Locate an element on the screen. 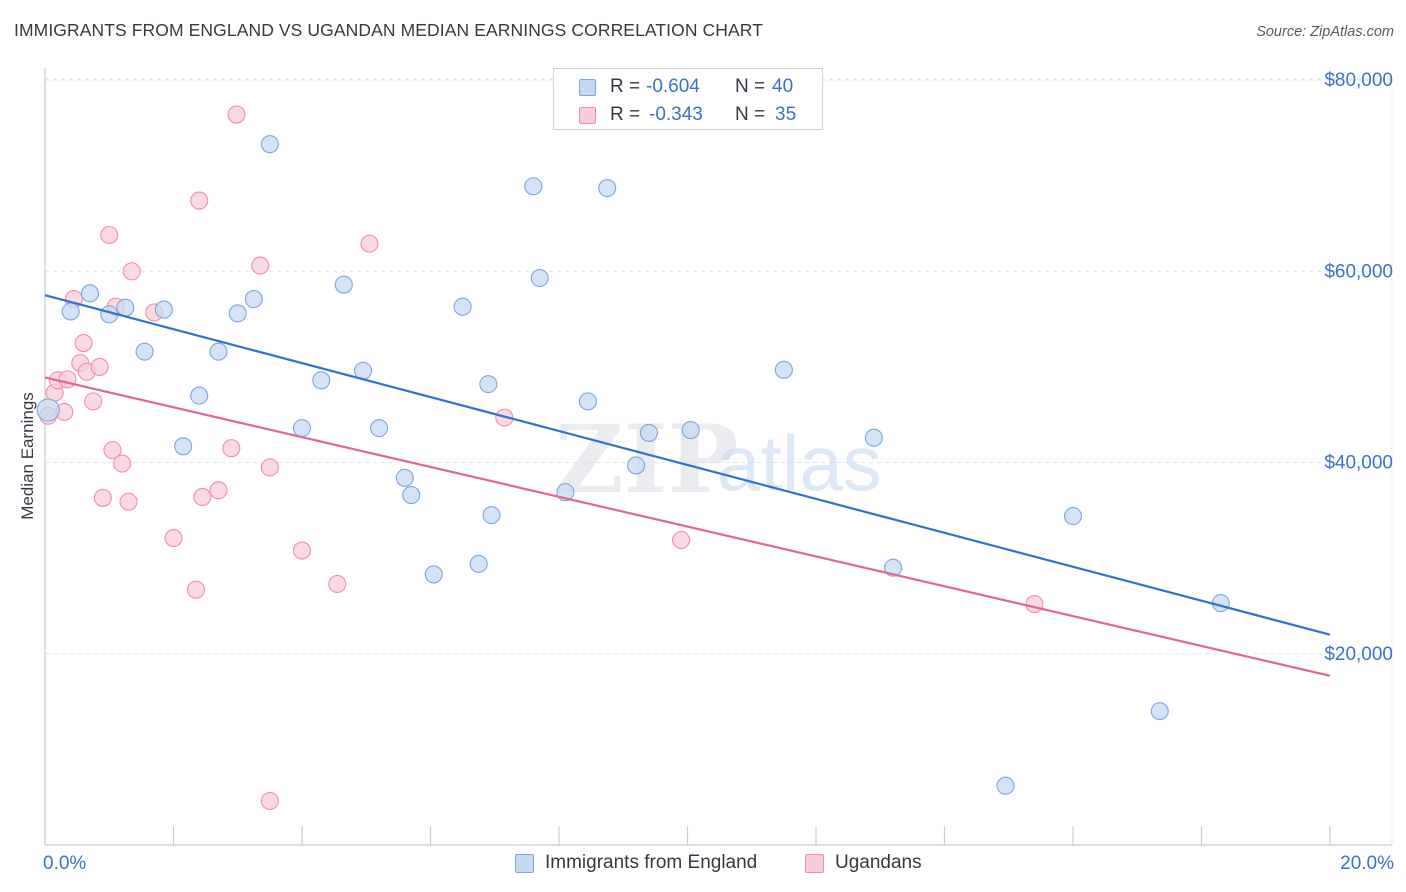 This screenshot has width=1406, height=892. legend-row-ugandans: R = -0.343 N = 35 is located at coordinates (688, 115).